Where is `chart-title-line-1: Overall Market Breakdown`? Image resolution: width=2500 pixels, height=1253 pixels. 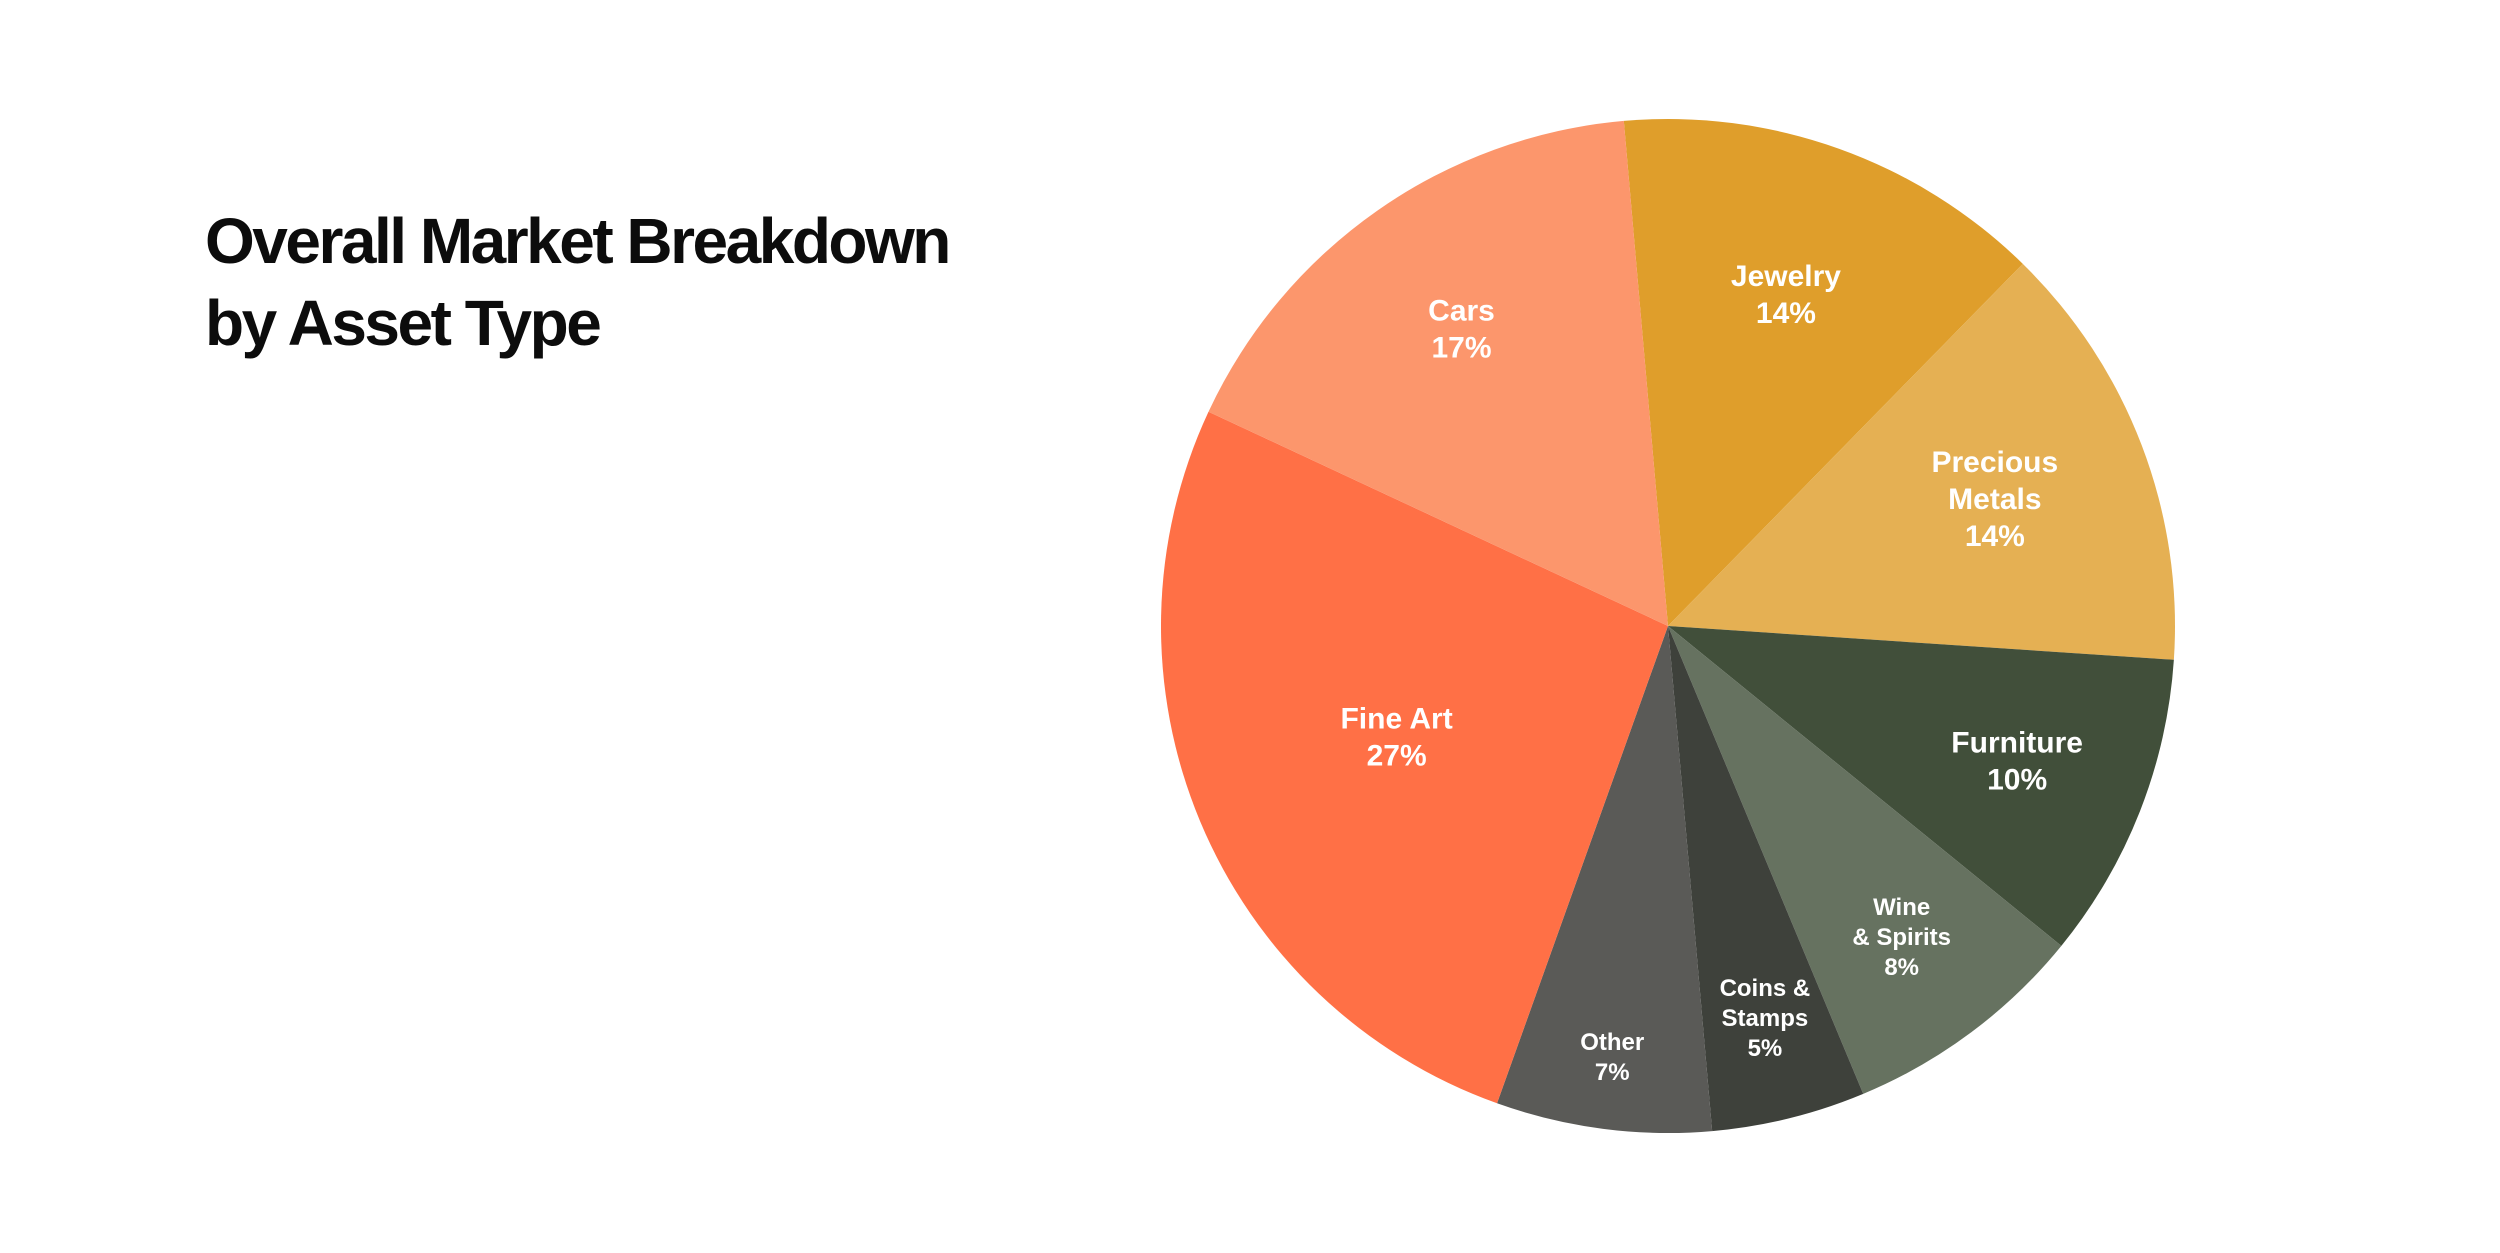 chart-title-line-1: Overall Market Breakdown is located at coordinates (578, 241).